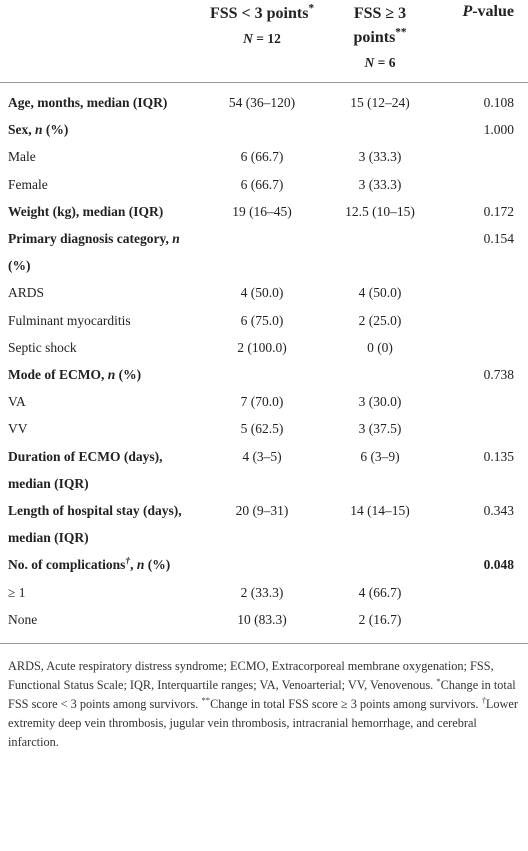  What do you see at coordinates (380, 211) in the screenshot?
I see `cell: 12.5 (10–15)` at bounding box center [380, 211].